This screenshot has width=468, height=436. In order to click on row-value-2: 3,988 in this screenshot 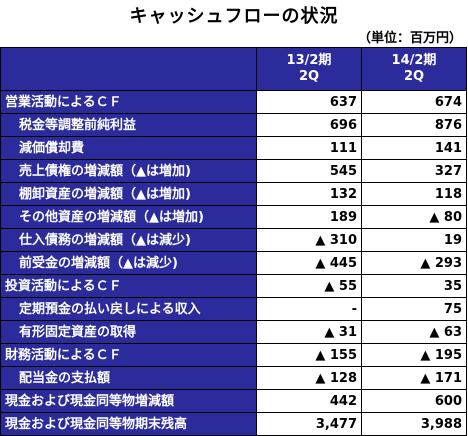, I will do `click(414, 424)`.